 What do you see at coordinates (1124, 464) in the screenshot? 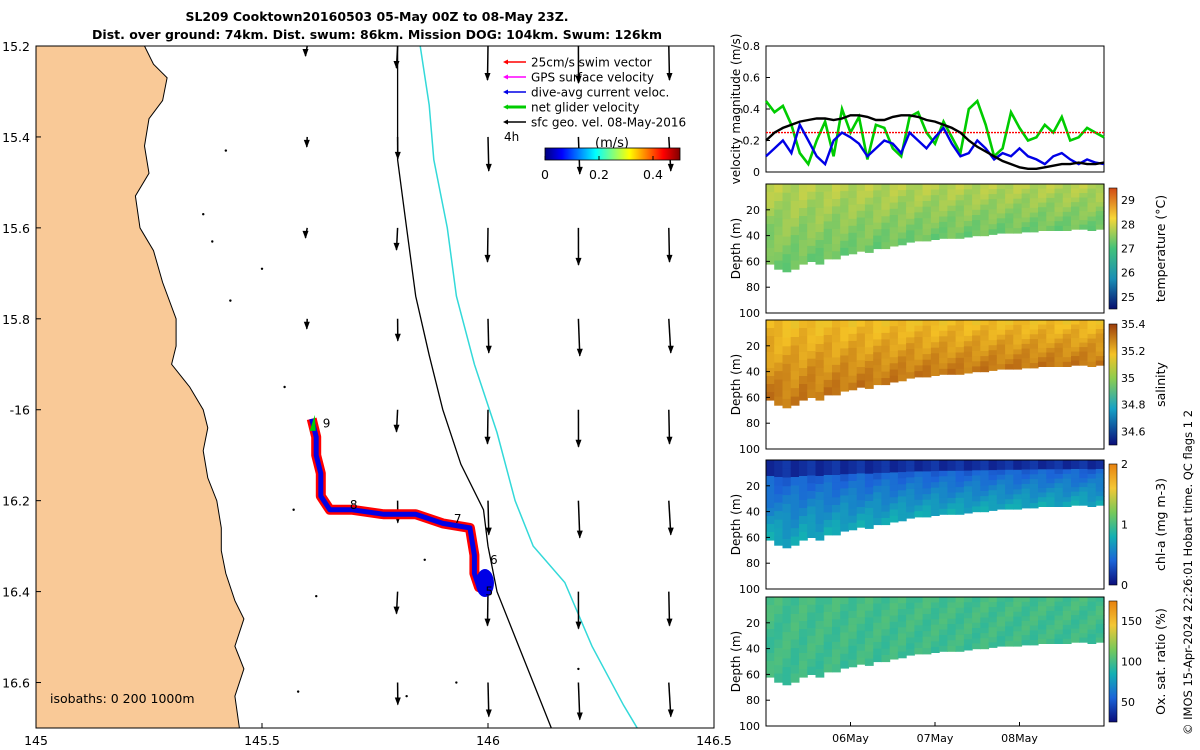
I see `chla-colorbar-tick: 2` at bounding box center [1124, 464].